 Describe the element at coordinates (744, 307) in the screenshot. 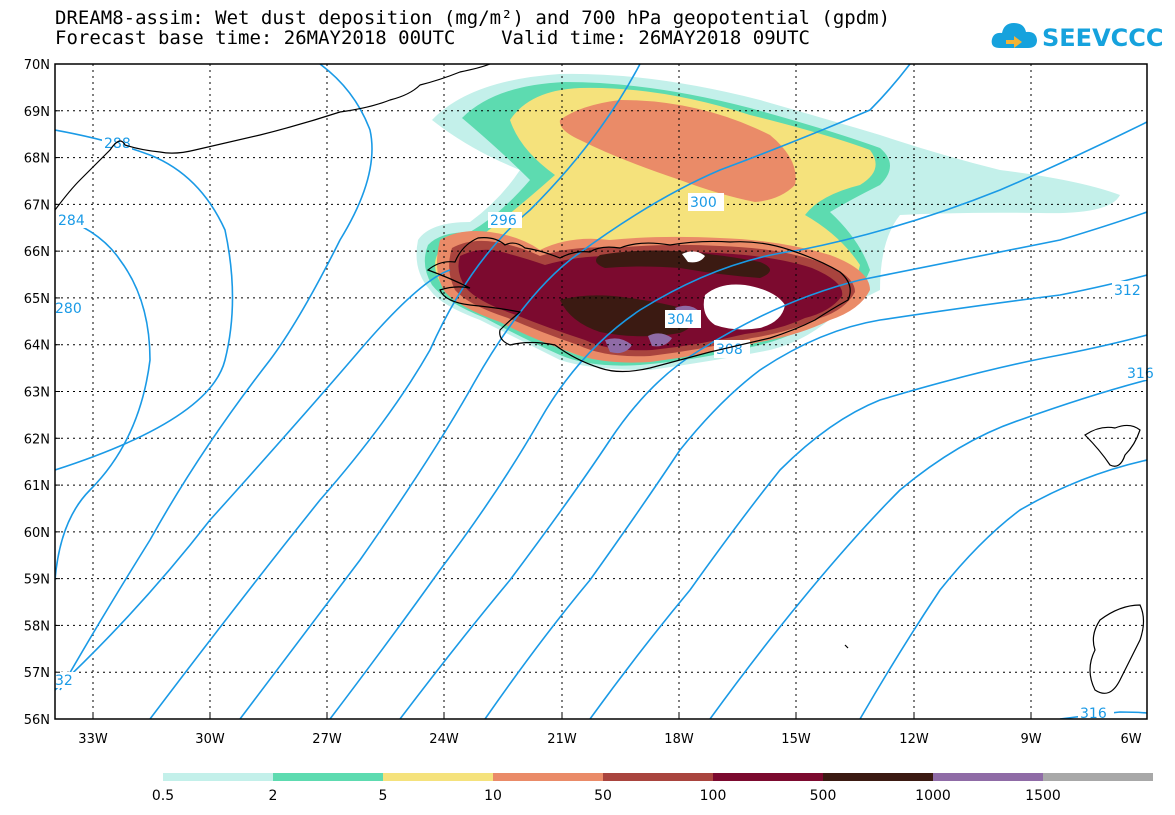

I see `dust-free-area` at that location.